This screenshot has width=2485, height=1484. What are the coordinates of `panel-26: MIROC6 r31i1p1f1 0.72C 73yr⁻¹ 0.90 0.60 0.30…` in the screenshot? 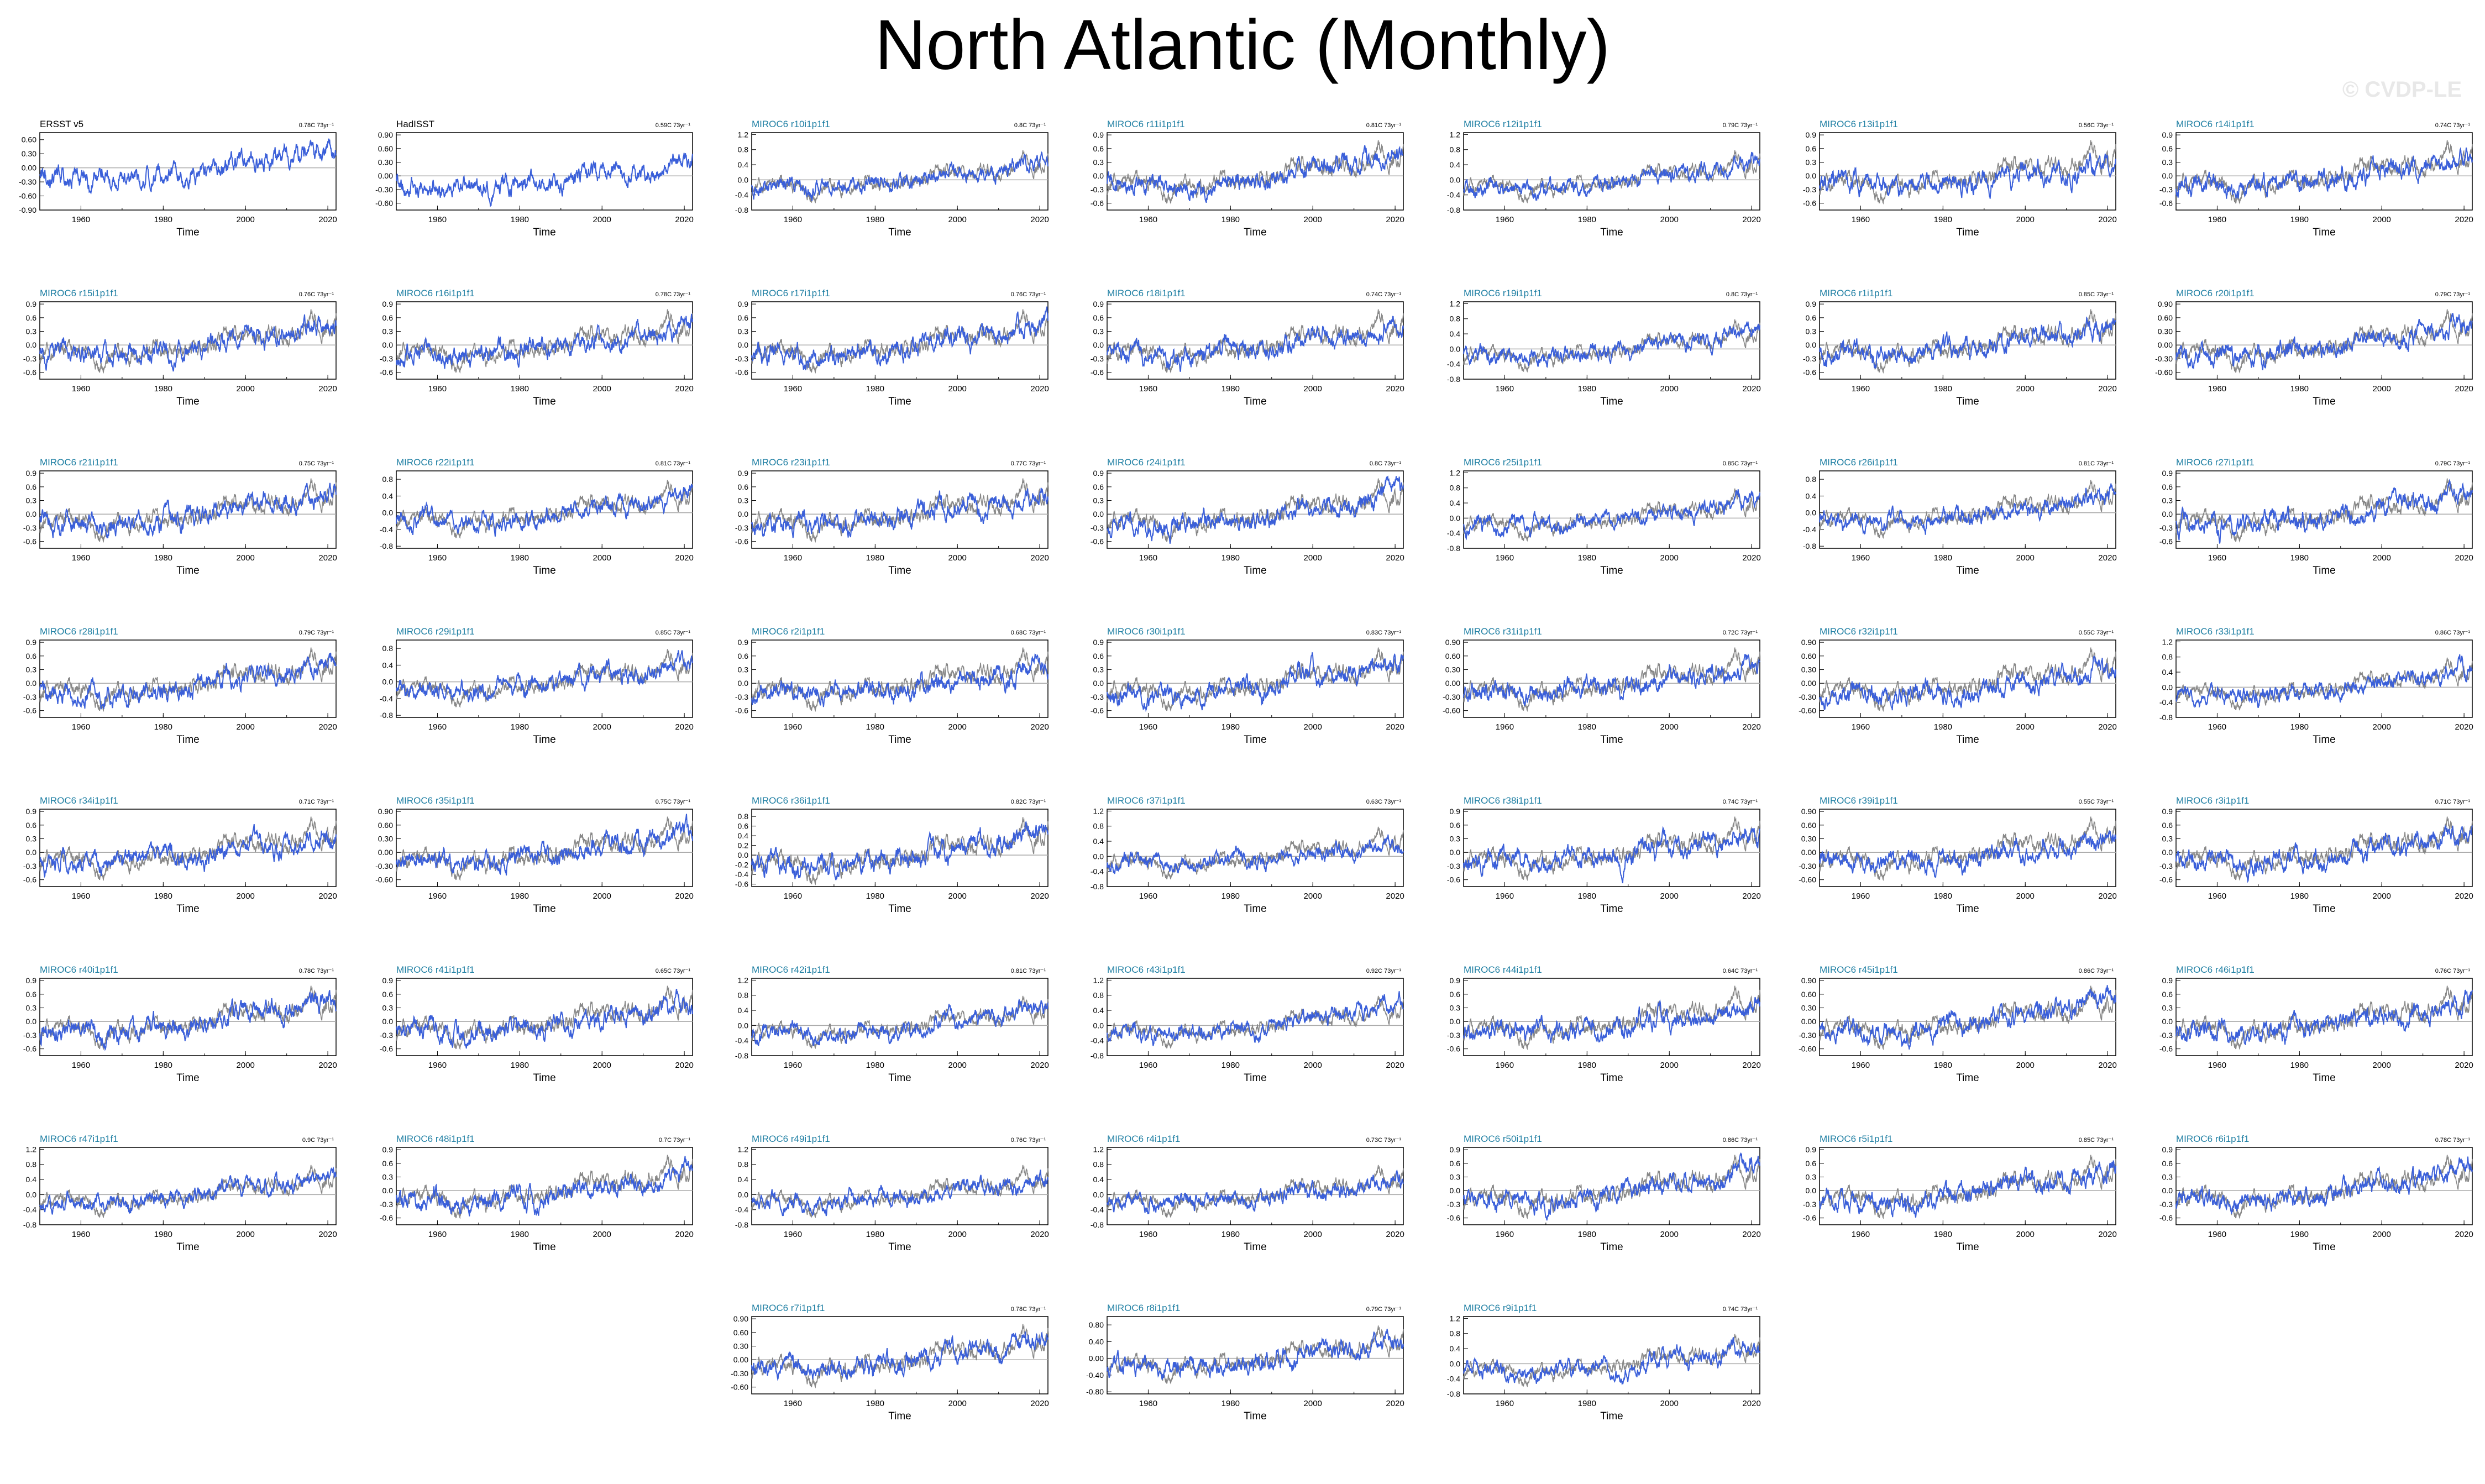 It's located at (1602, 686).